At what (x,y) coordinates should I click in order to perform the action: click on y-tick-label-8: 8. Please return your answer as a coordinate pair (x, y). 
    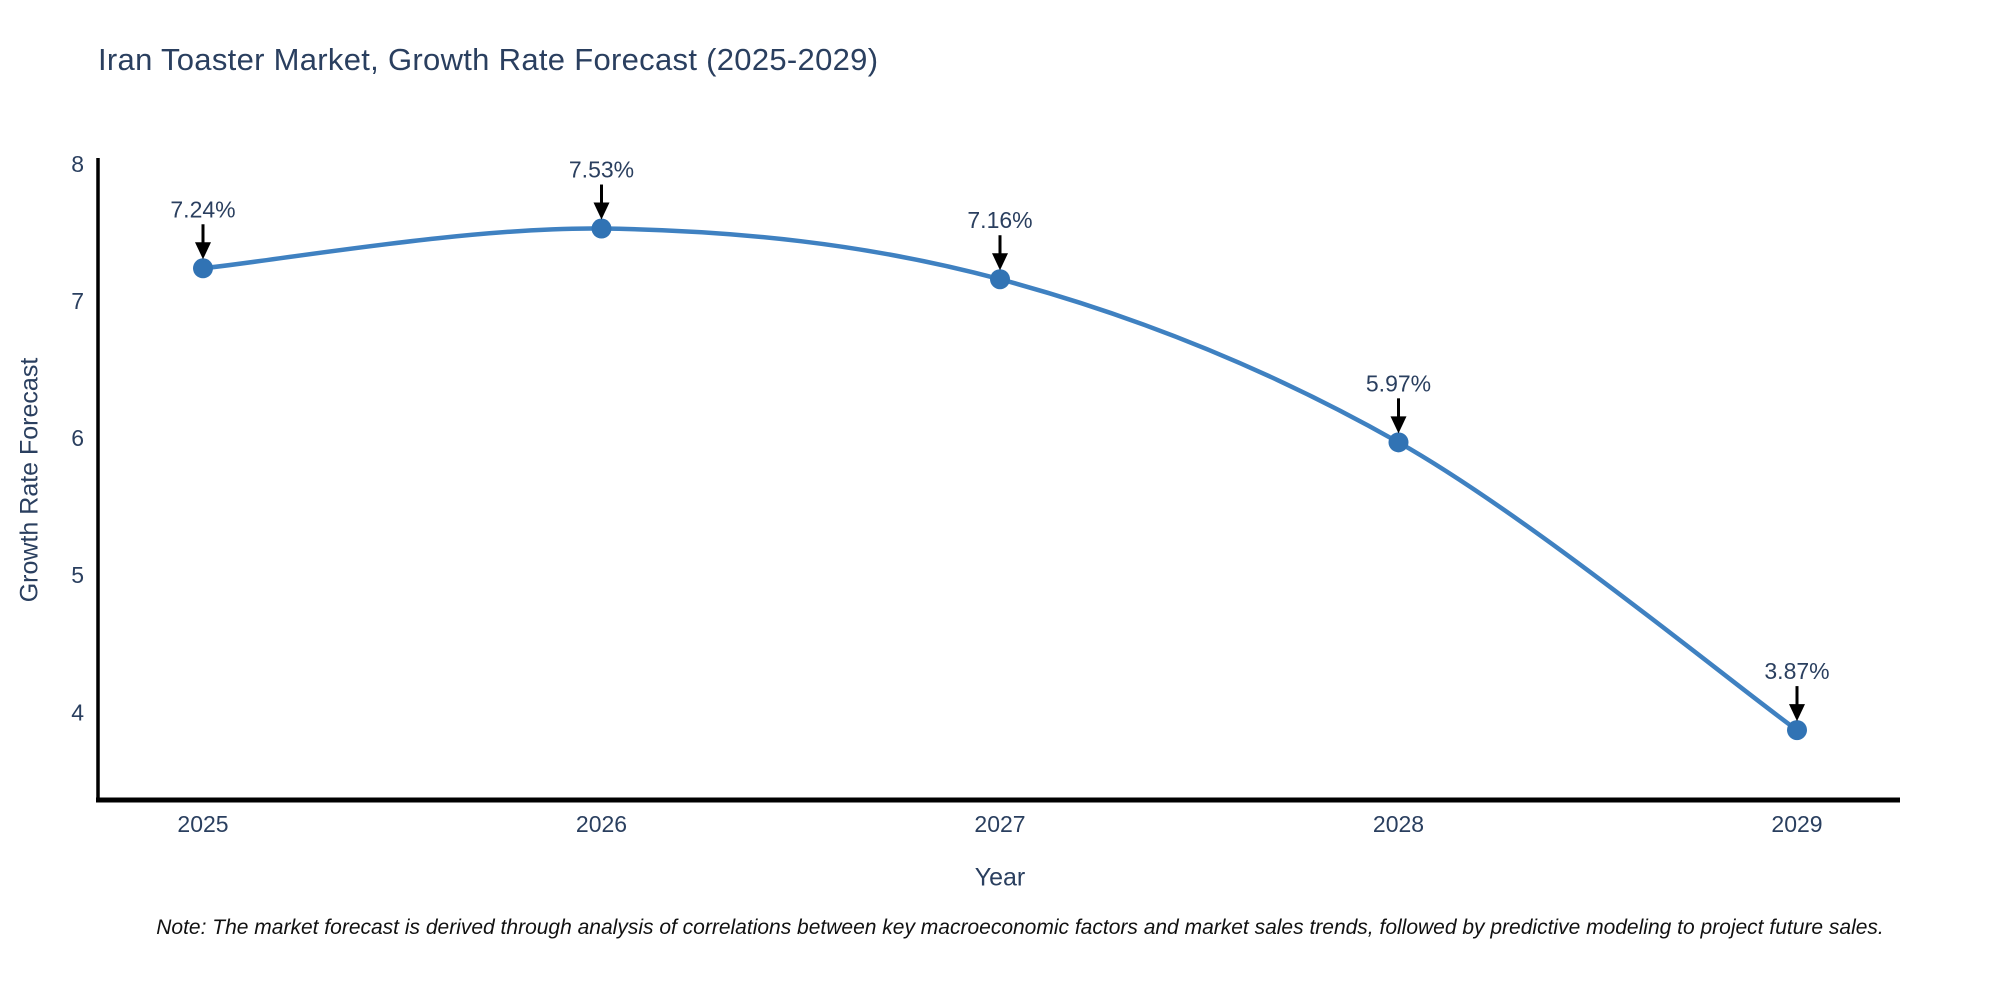
    Looking at the image, I should click on (77, 164).